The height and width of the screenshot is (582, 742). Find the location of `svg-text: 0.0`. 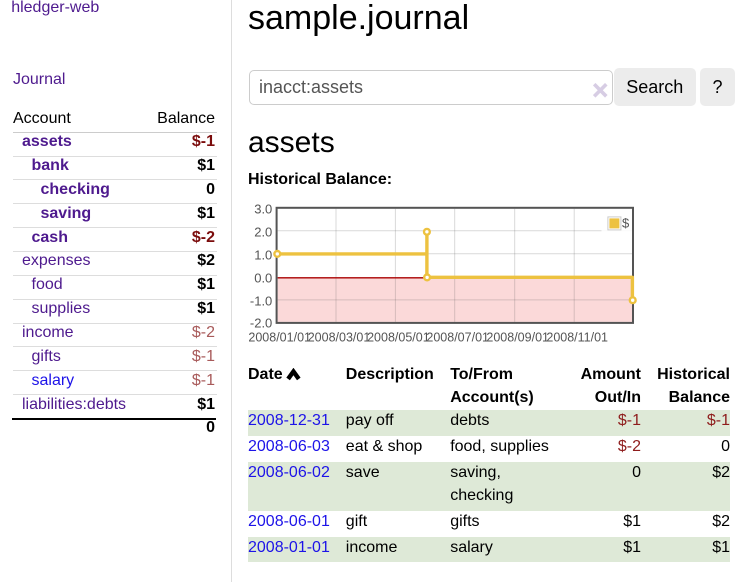

svg-text: 0.0 is located at coordinates (263, 278).